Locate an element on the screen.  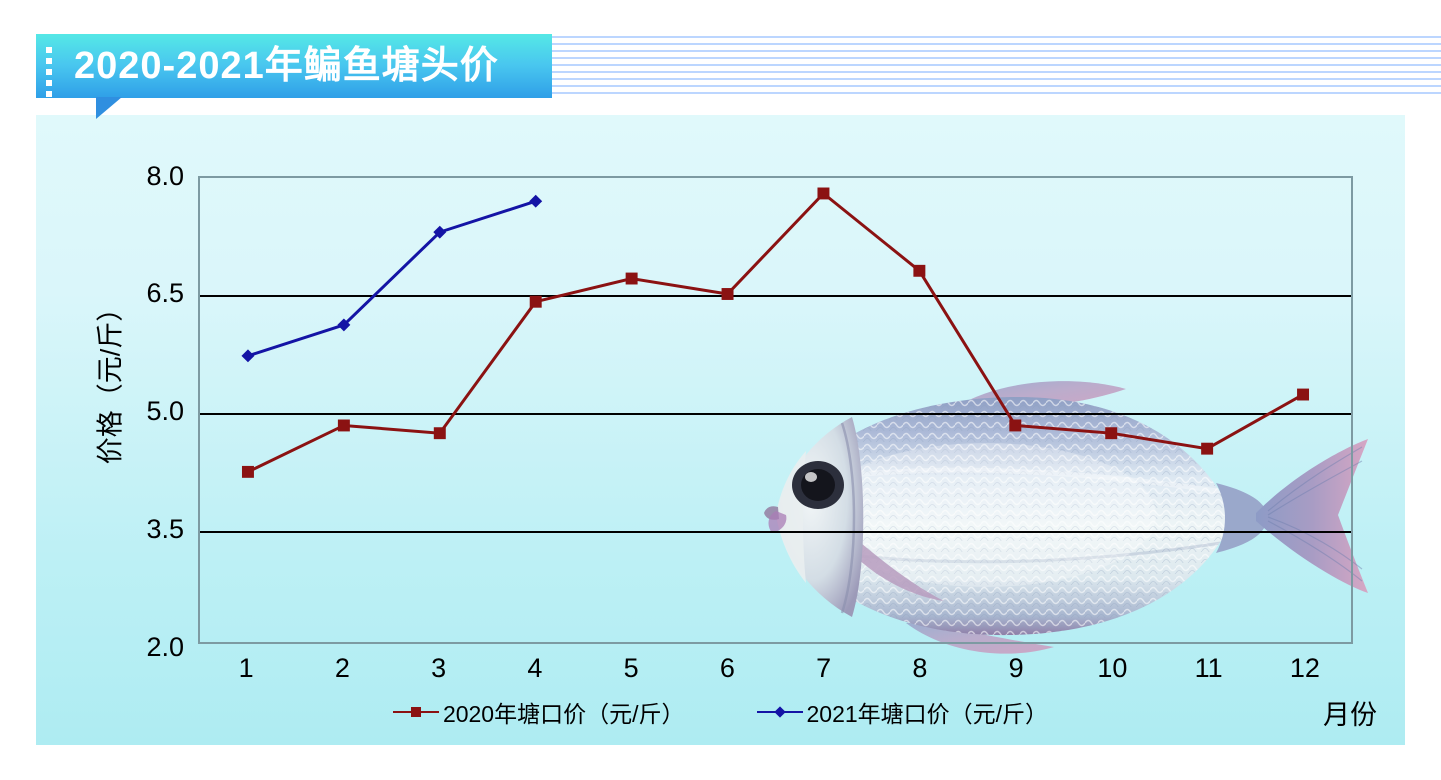
x-tick-3: 3 is located at coordinates (439, 668).